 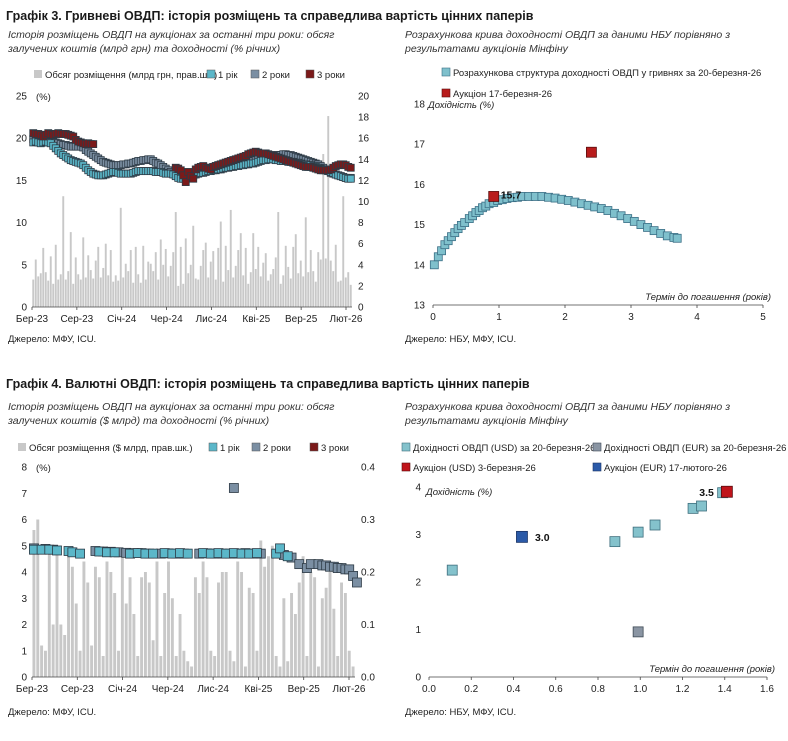 What do you see at coordinates (361, 223) in the screenshot?
I see `y-right-tick-label: 8` at bounding box center [361, 223].